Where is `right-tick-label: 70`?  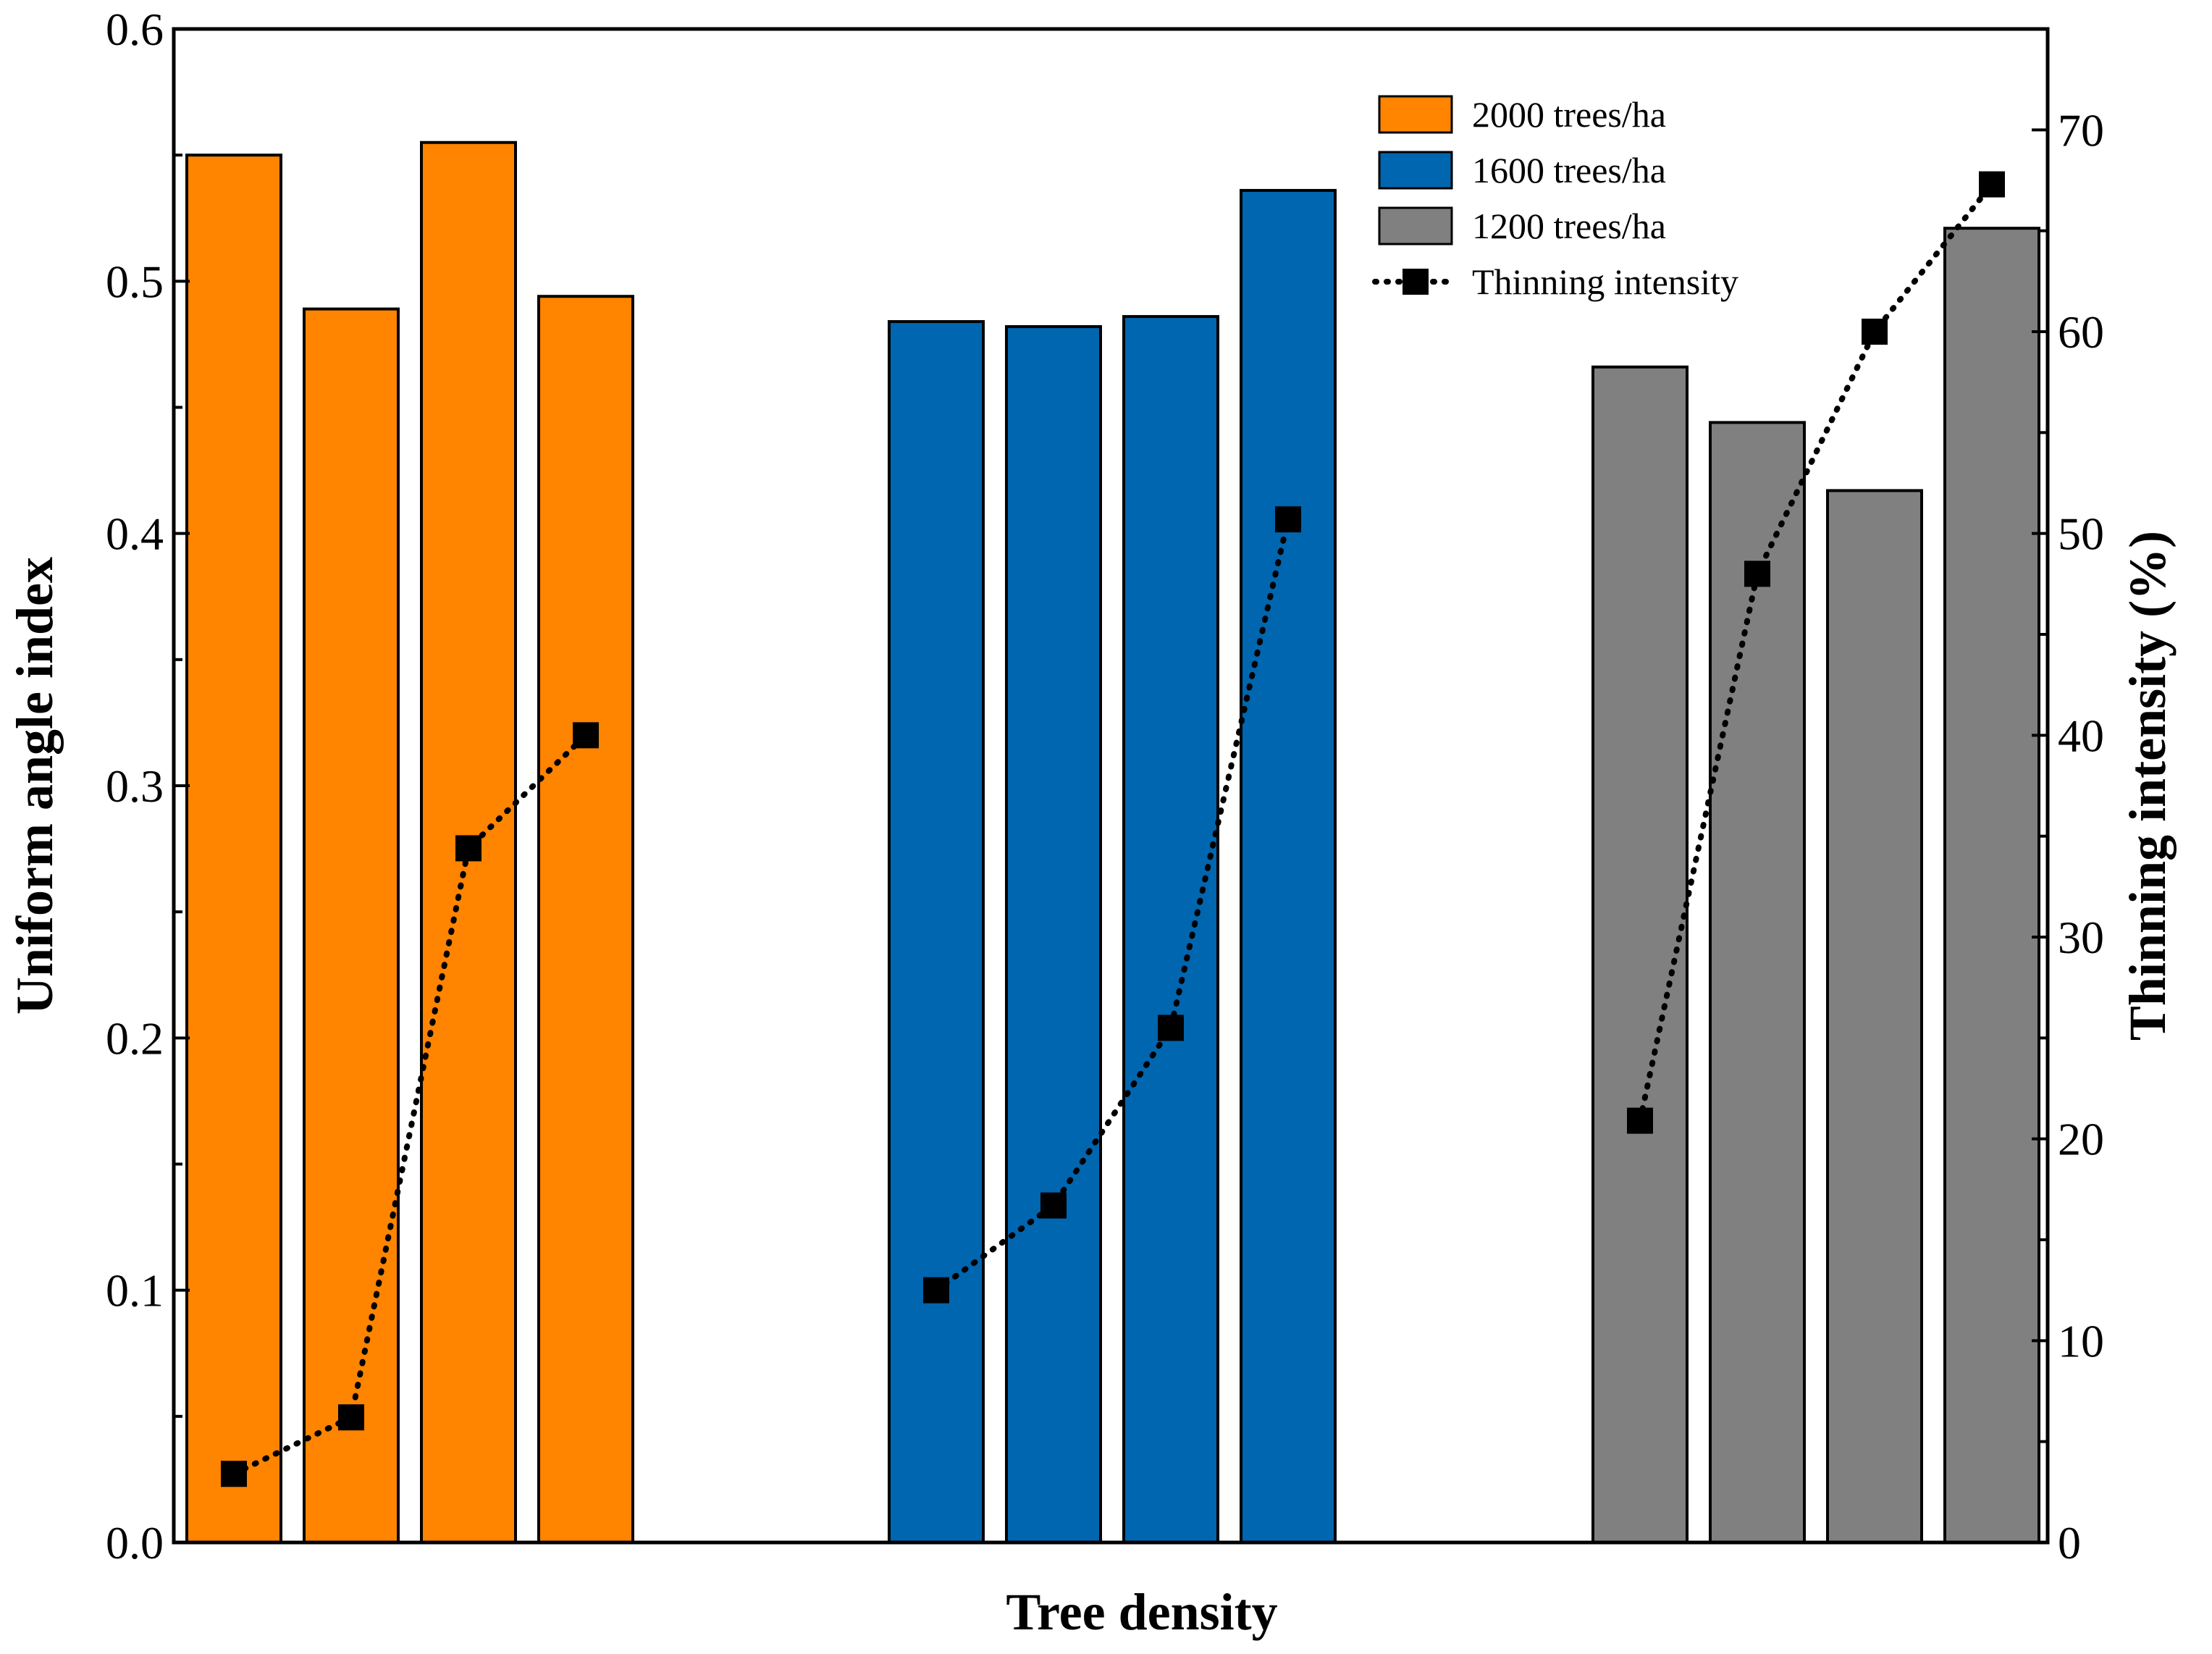
right-tick-label: 70 is located at coordinates (2081, 130).